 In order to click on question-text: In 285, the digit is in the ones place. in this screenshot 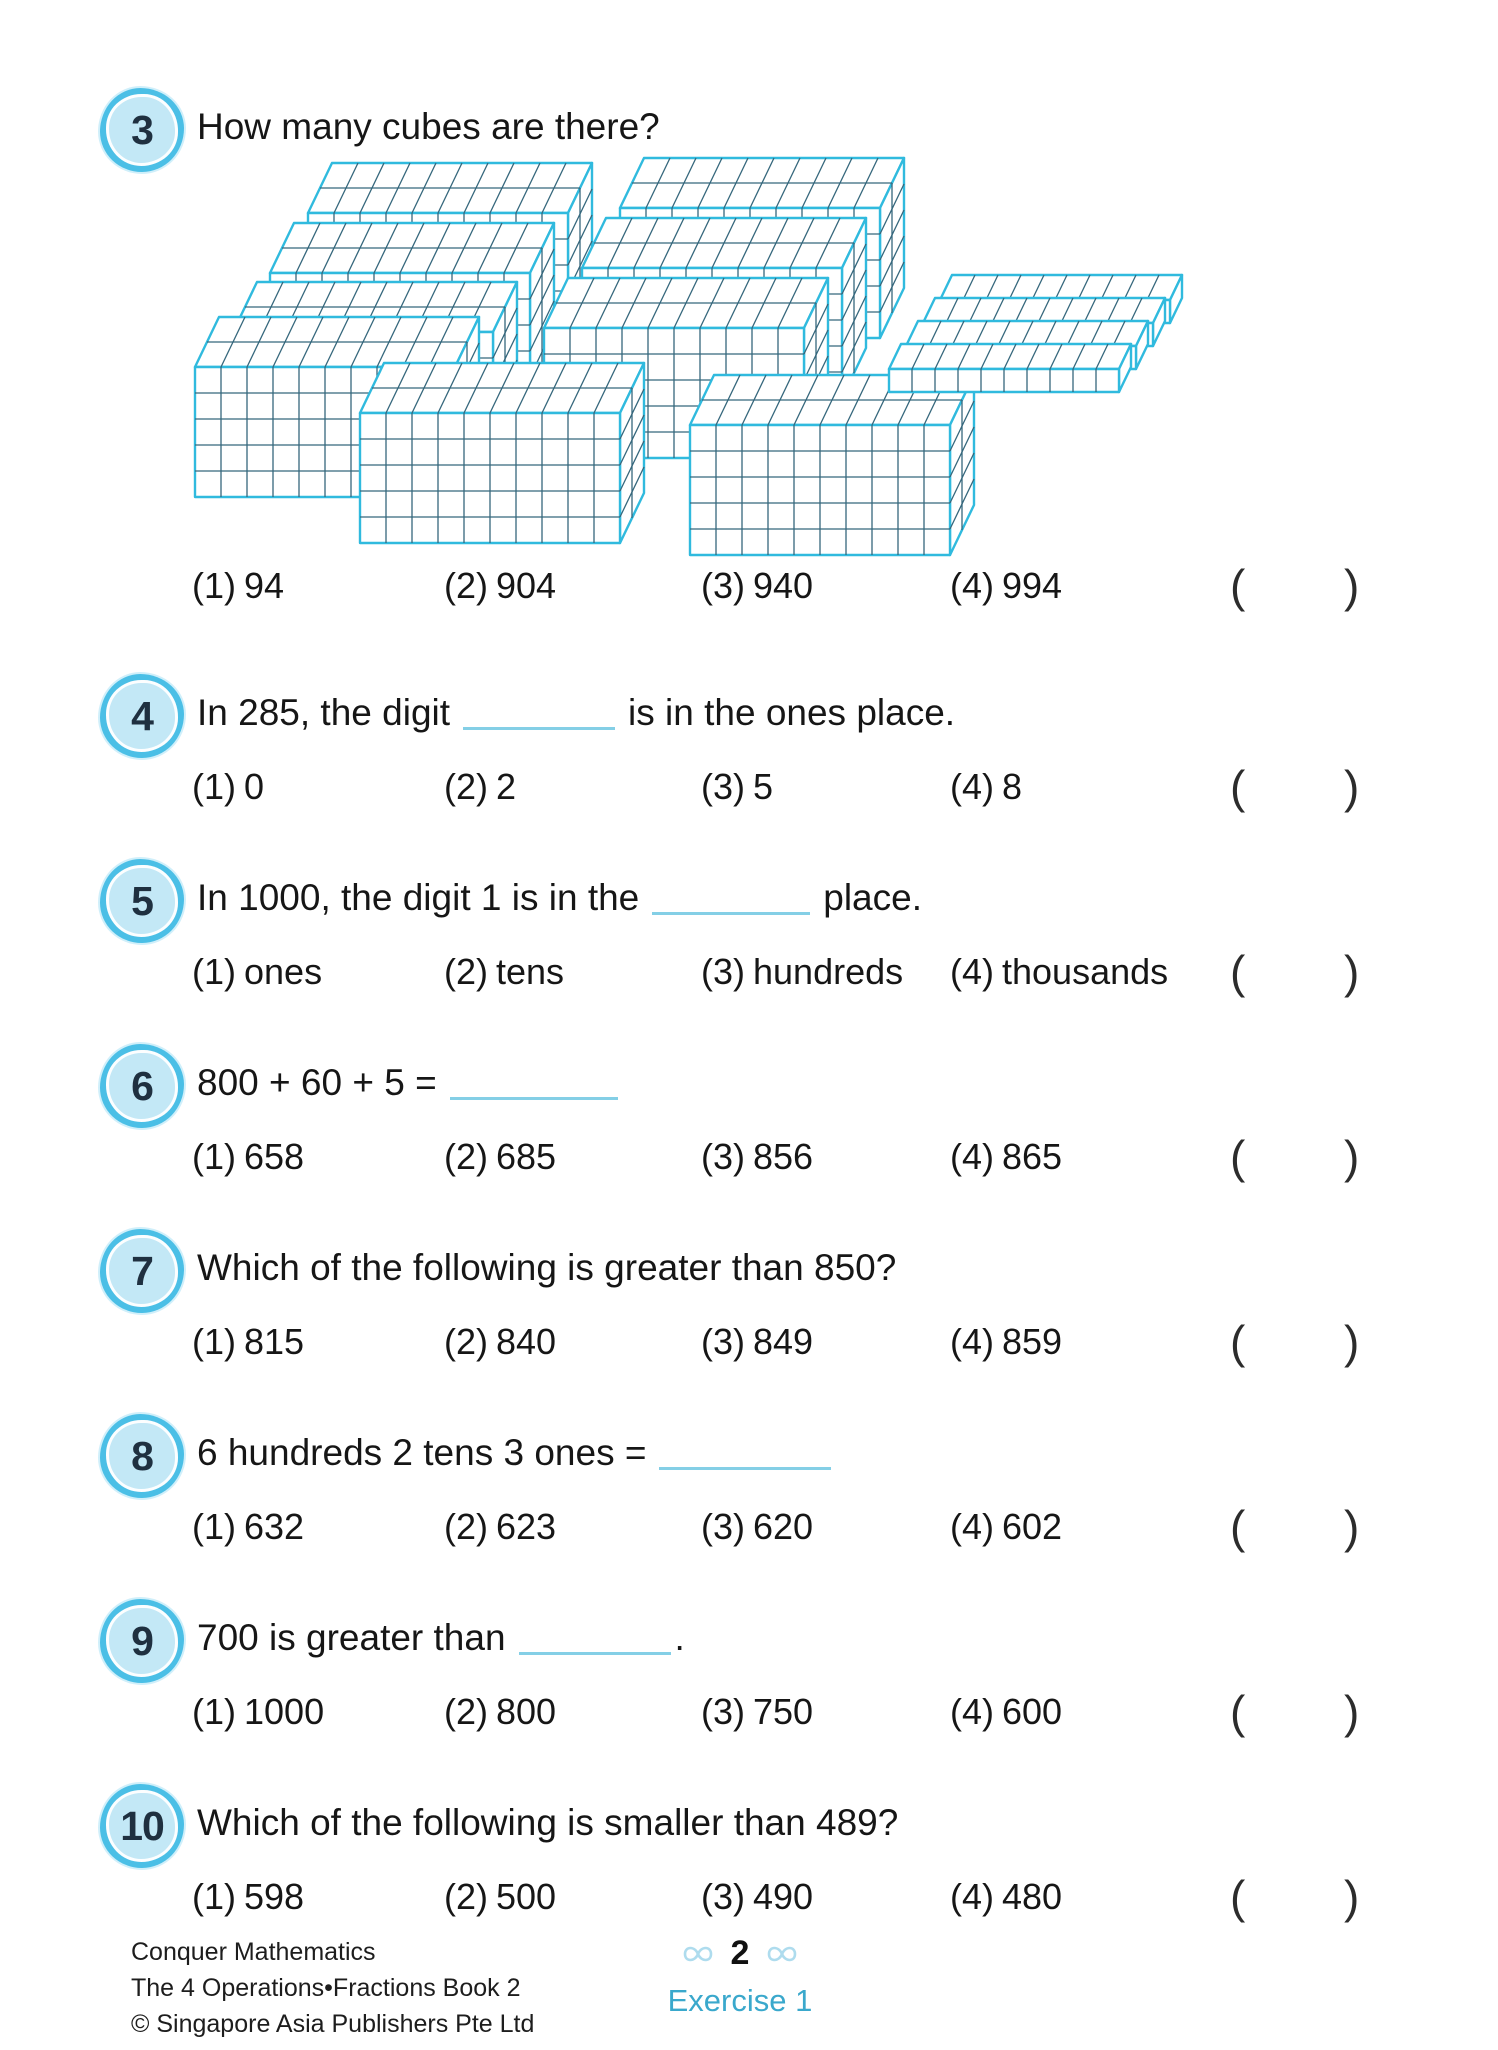, I will do `click(576, 712)`.